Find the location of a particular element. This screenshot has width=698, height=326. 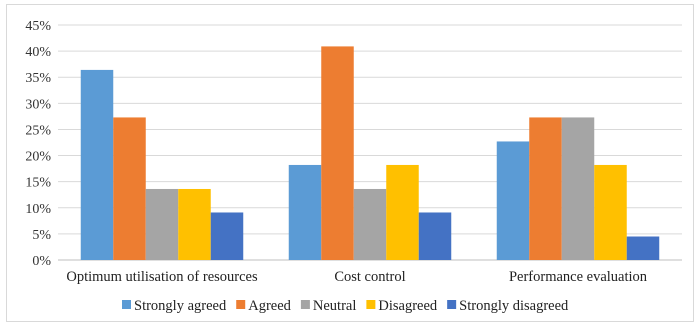

y-tick-label: 0% is located at coordinates (41, 261).